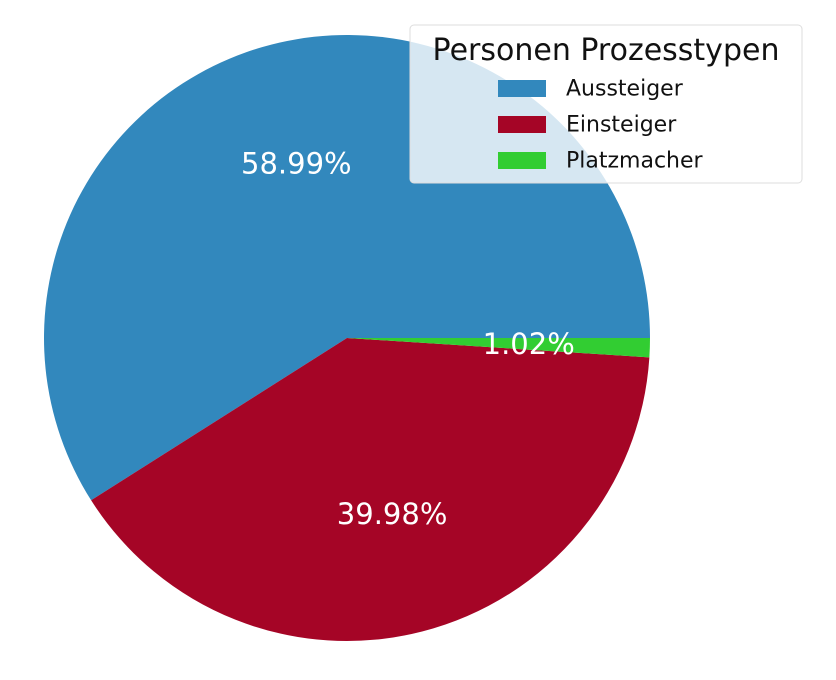 The image size is (836, 680). What do you see at coordinates (529, 344) in the screenshot?
I see `pie-label-platzmacher: 1.02%` at bounding box center [529, 344].